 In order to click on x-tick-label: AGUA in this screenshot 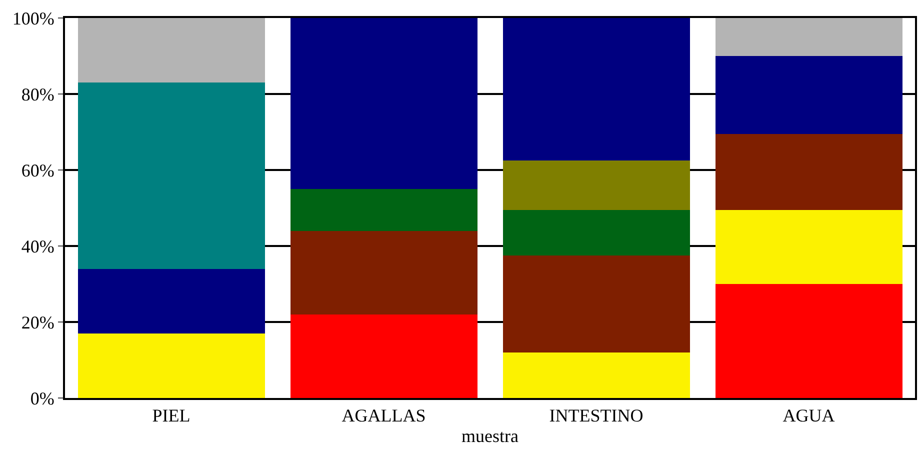, I will do `click(808, 416)`.